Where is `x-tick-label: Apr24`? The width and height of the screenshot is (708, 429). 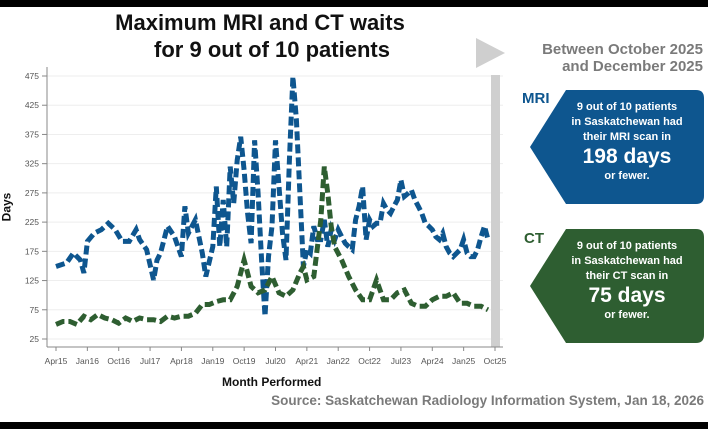
x-tick-label: Apr24 is located at coordinates (432, 361).